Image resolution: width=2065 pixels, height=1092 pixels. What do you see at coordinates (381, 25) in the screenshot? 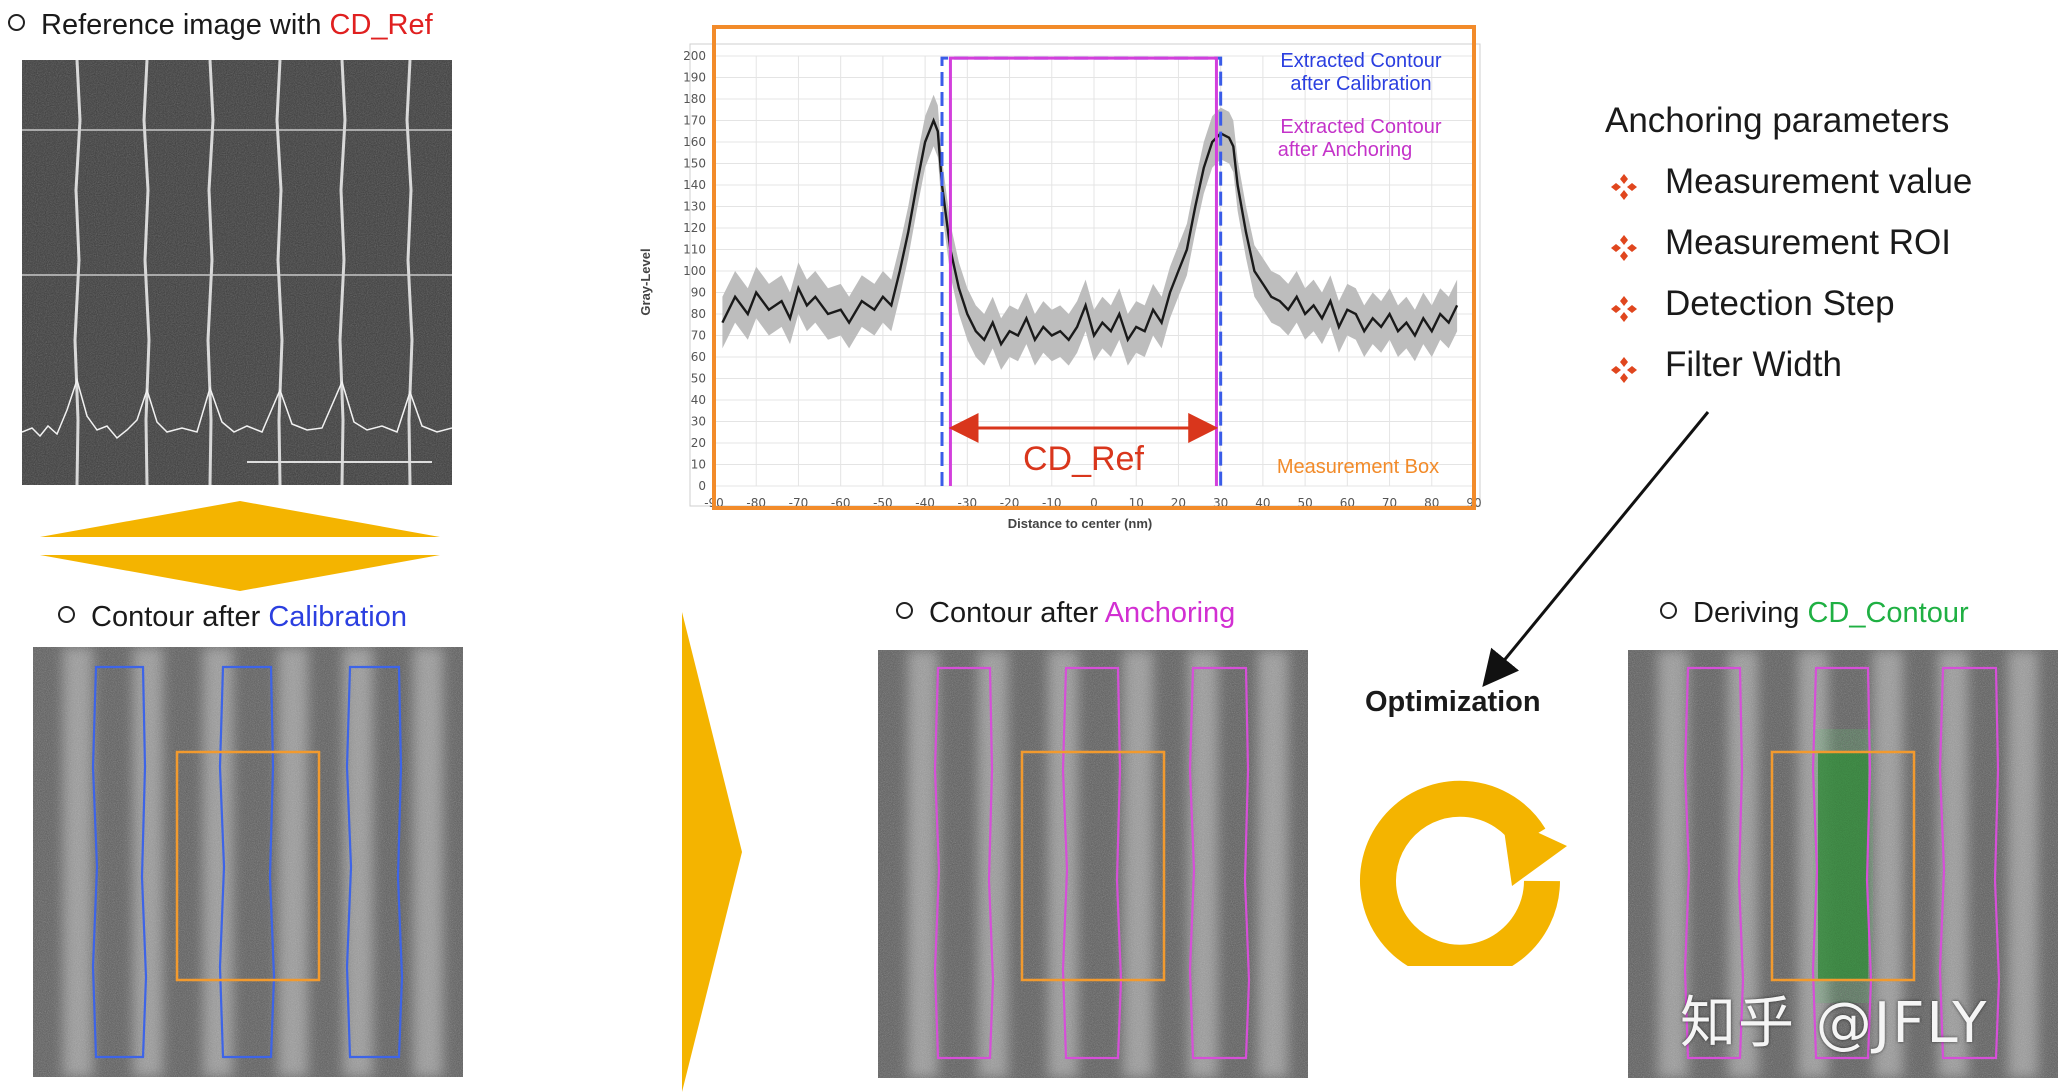
I see `caption-highlight: CD_Ref` at bounding box center [381, 25].